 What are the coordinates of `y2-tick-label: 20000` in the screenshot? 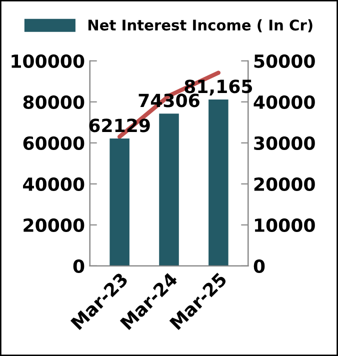 It's located at (284, 184).